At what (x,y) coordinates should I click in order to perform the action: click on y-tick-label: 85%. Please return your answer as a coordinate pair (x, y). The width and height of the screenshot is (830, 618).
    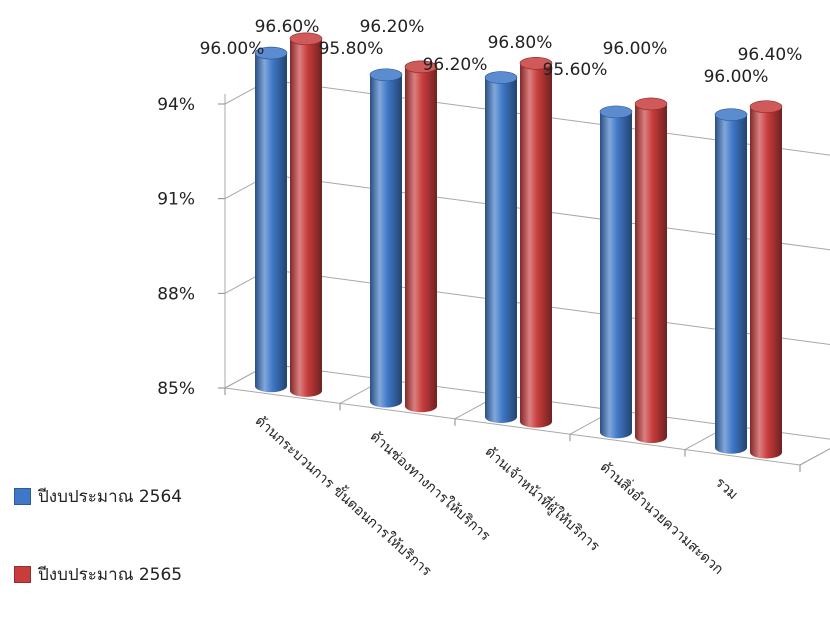
    Looking at the image, I should click on (176, 389).